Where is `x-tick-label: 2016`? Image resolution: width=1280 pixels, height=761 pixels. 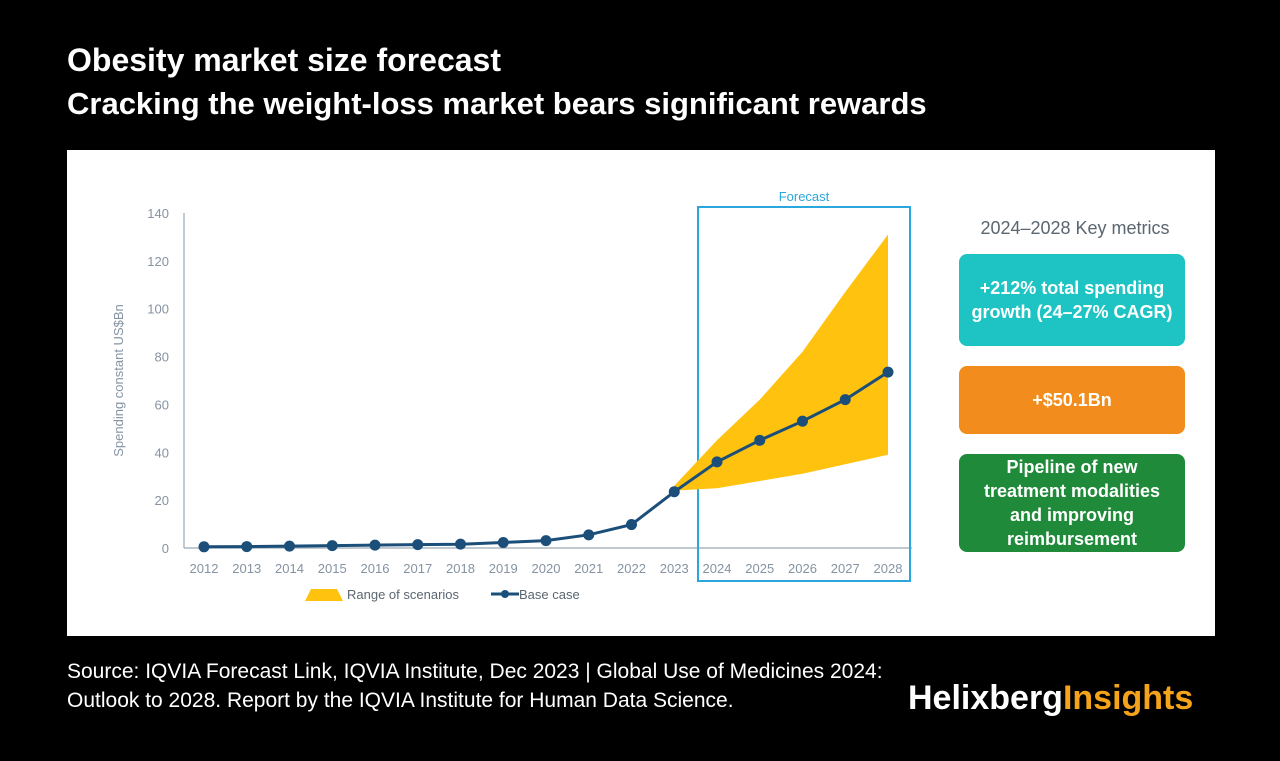
x-tick-label: 2016 is located at coordinates (375, 568).